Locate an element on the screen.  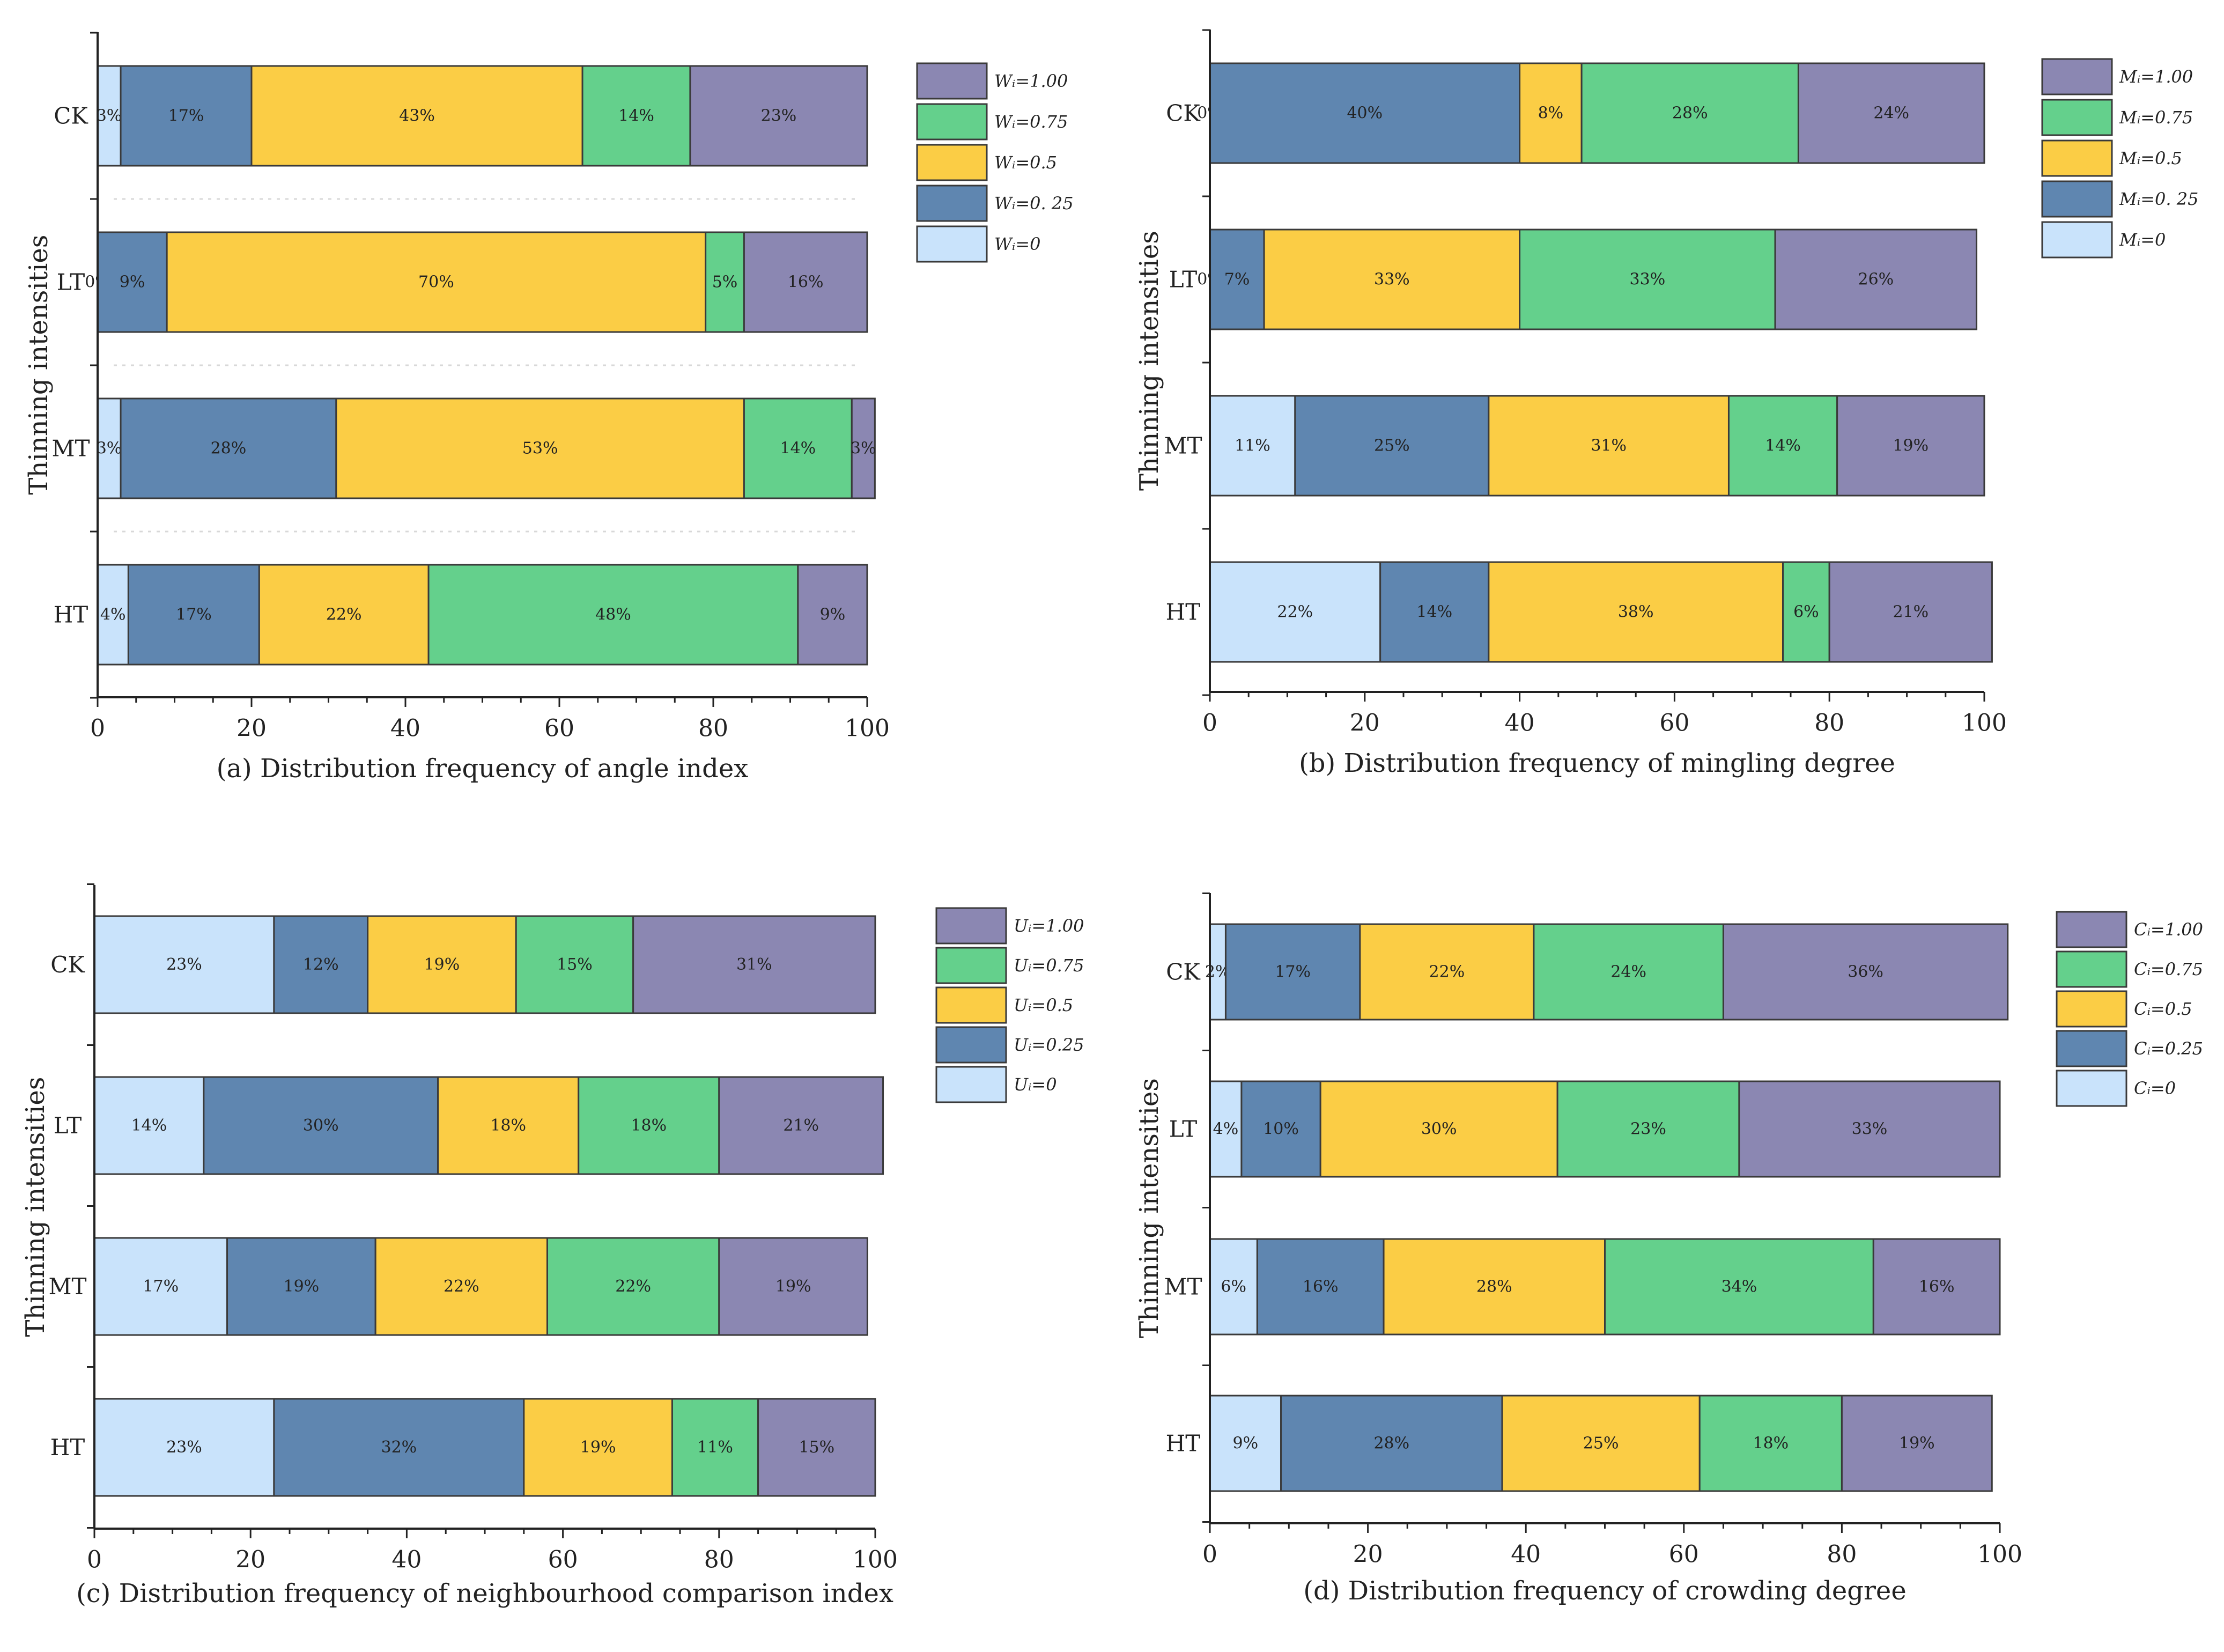
bar-value-label: 28% is located at coordinates (1494, 1287).